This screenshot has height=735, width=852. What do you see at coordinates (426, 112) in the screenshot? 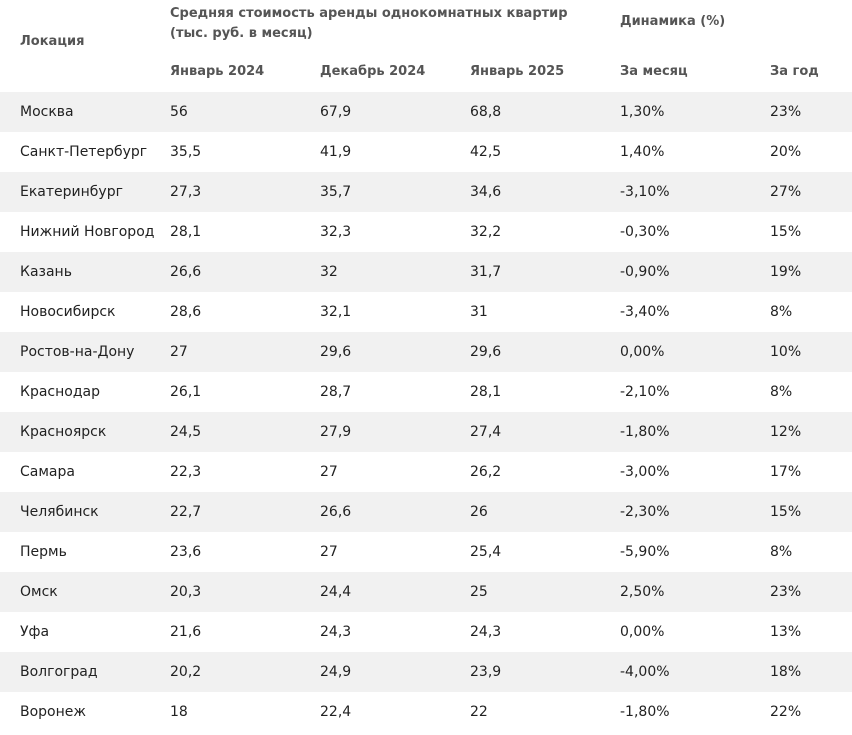
I see `table-row: Москва 56 67,9 68,8 1,30% 23%` at bounding box center [426, 112].